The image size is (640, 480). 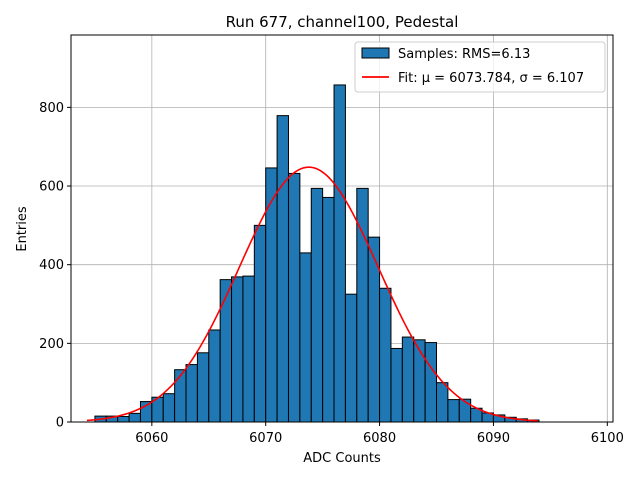 What do you see at coordinates (51, 108) in the screenshot?
I see `y-tick-label: 800` at bounding box center [51, 108].